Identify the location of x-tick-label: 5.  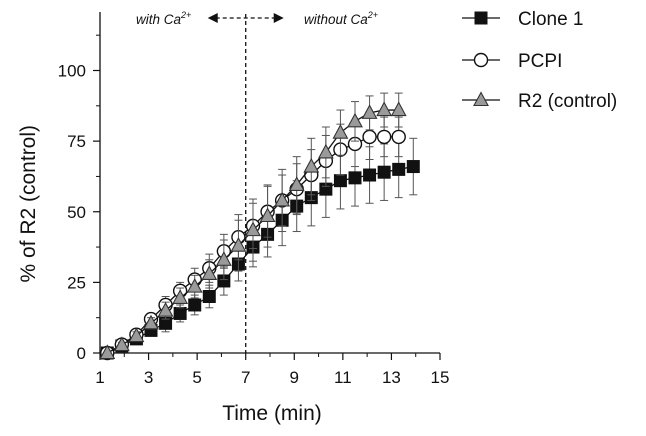
(196, 377).